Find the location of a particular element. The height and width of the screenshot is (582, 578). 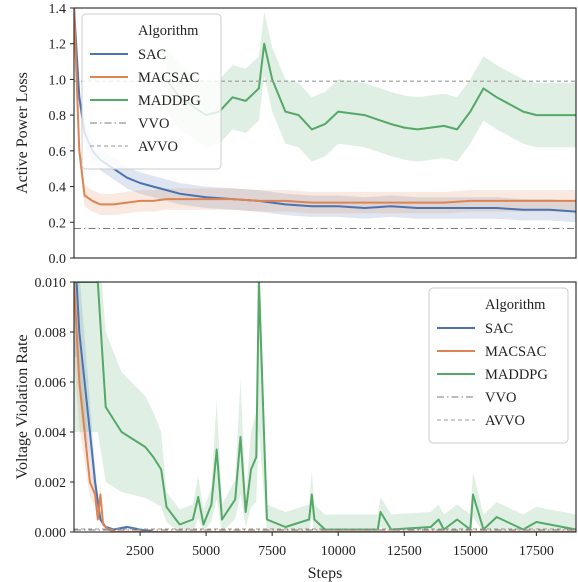

x-tick-label: 7500 is located at coordinates (272, 551).